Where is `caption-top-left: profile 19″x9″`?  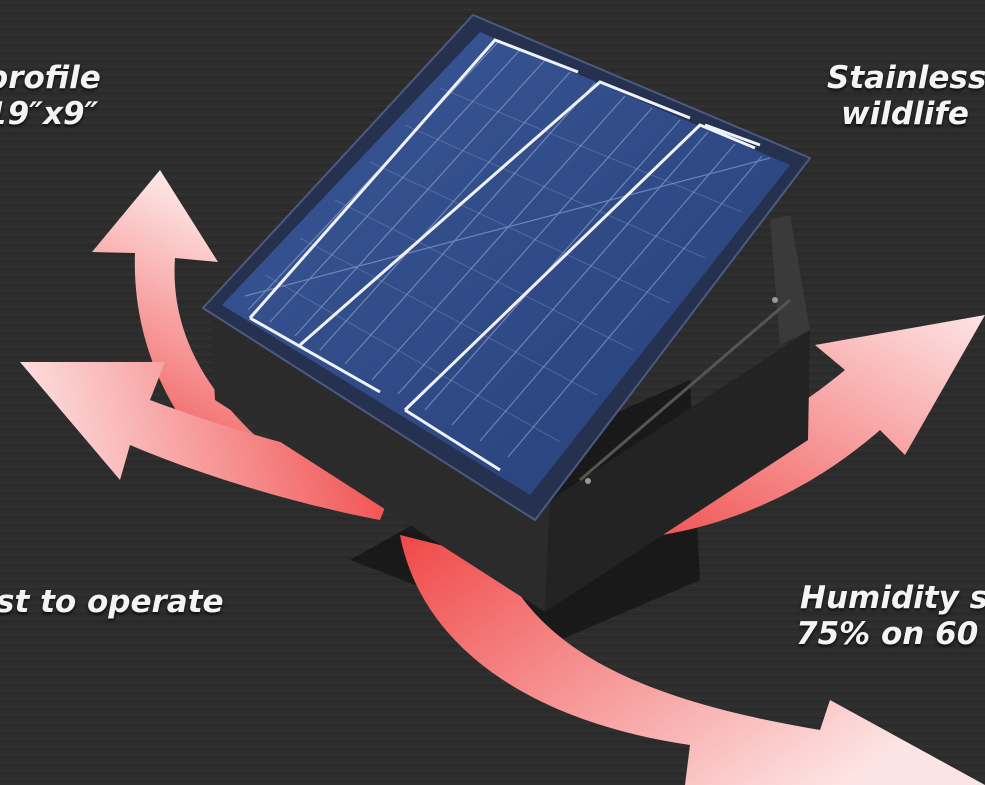 caption-top-left: profile 19″x9″ is located at coordinates (50, 96).